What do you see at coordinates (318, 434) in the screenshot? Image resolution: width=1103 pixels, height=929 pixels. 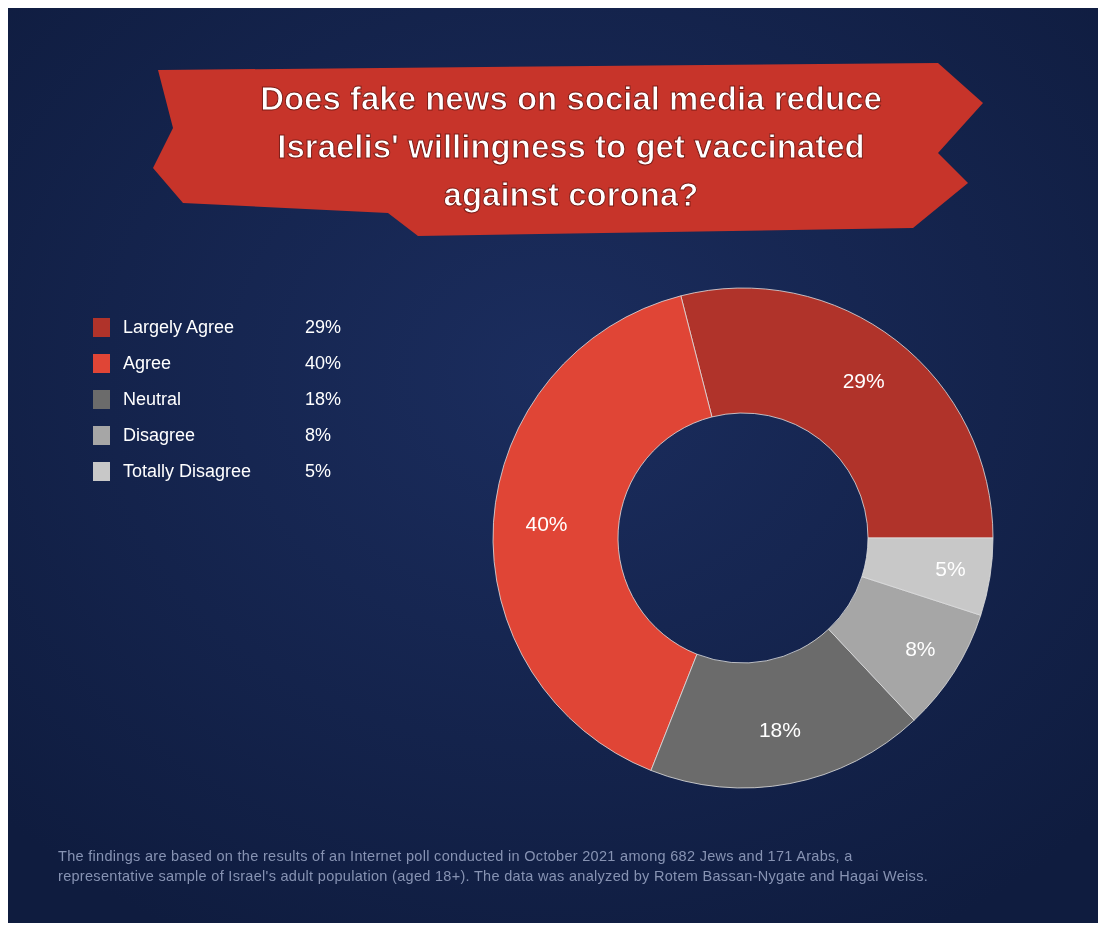 I see `text: 8%` at bounding box center [318, 434].